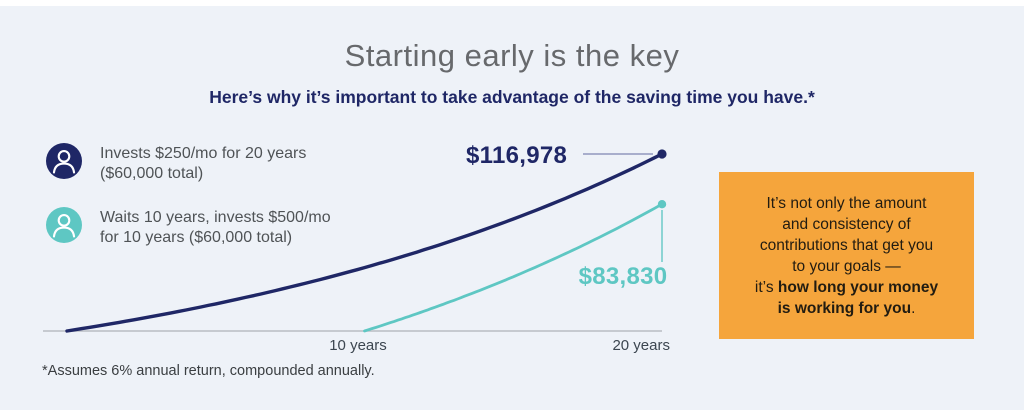 The width and height of the screenshot is (1024, 417). What do you see at coordinates (512, 55) in the screenshot?
I see `page-title: Starting early is the key` at bounding box center [512, 55].